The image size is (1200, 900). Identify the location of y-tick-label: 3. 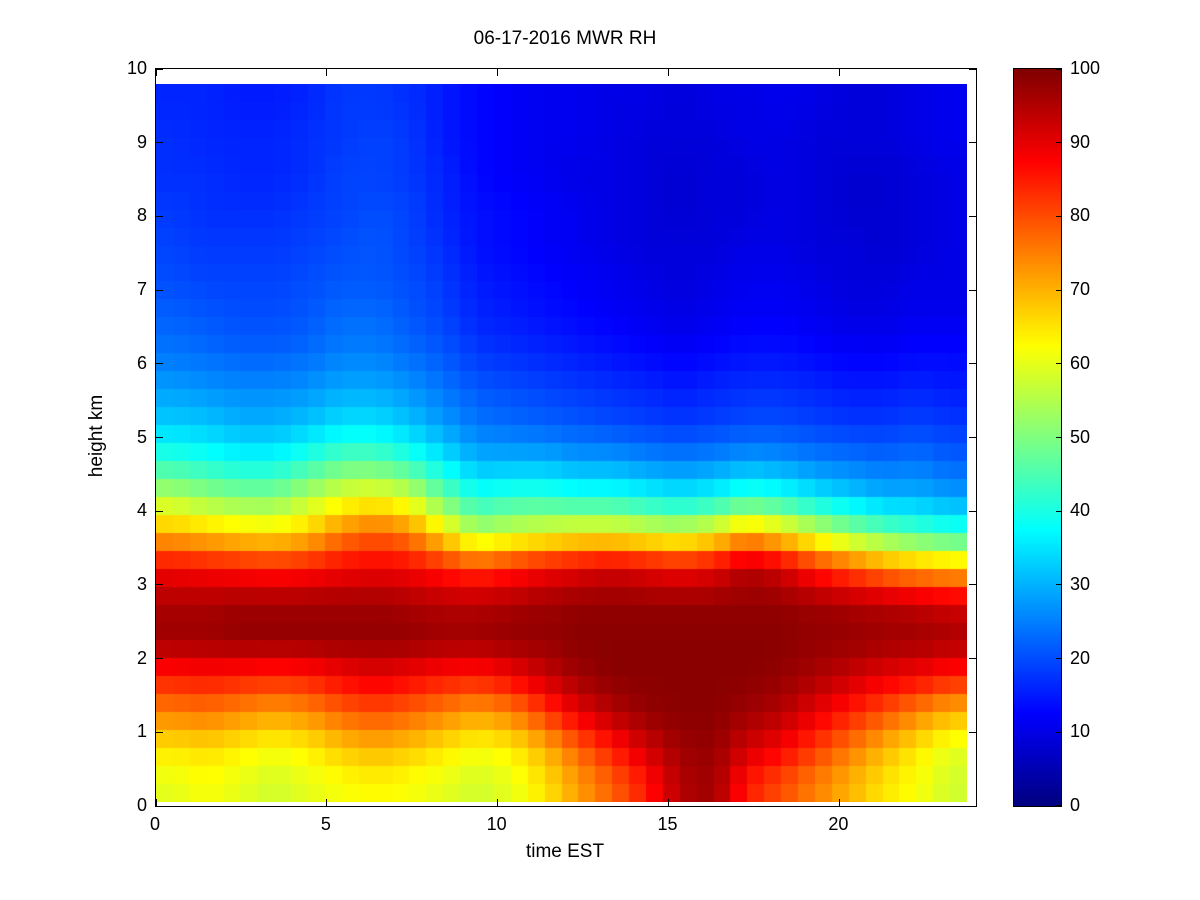
(141, 583).